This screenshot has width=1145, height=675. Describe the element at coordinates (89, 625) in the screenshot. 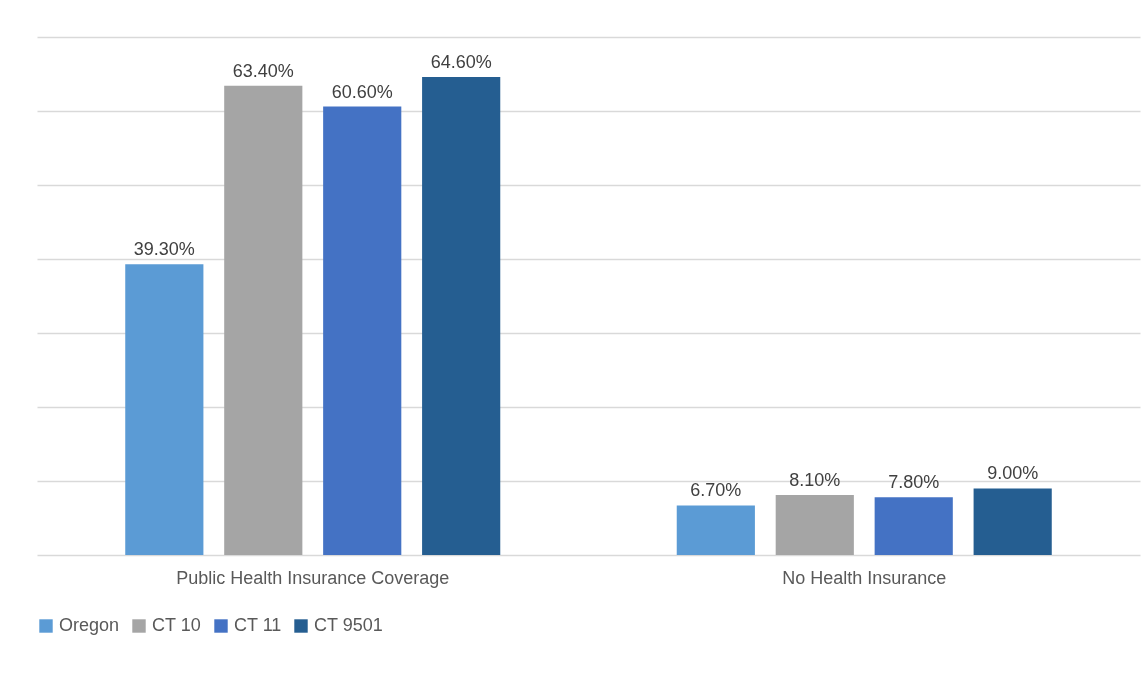

I see `legend-label: Oregon` at that location.